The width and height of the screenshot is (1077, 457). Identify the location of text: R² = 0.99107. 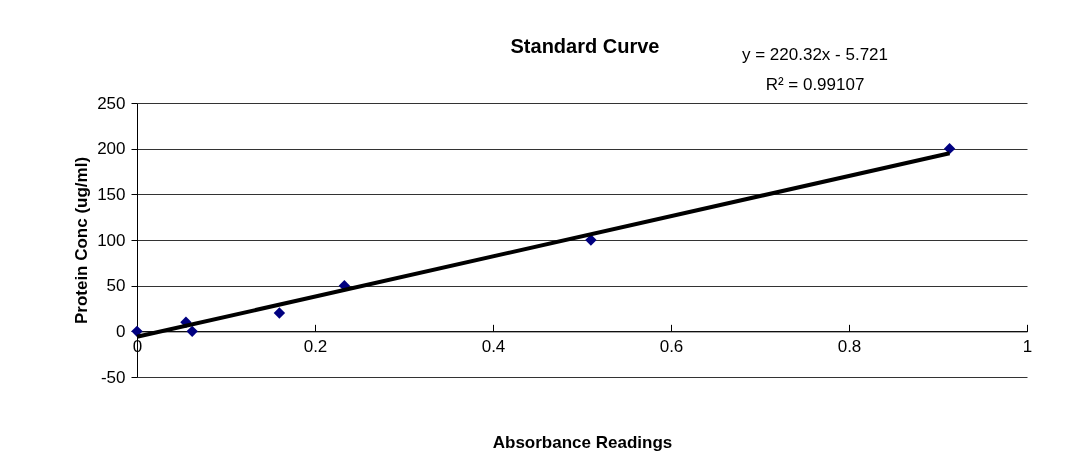
(815, 84).